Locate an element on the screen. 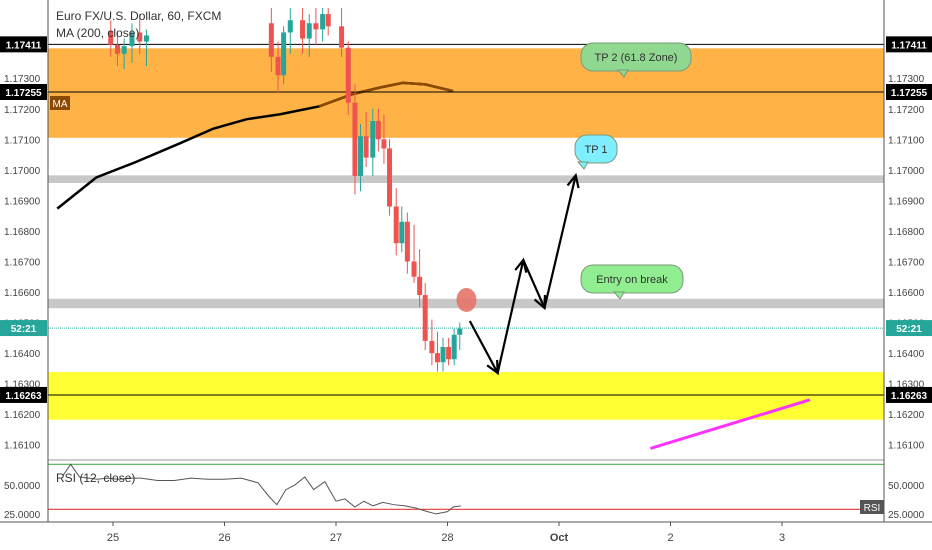 Image resolution: width=932 pixels, height=550 pixels. y-tick-left-9: 1.17000 is located at coordinates (22, 171).